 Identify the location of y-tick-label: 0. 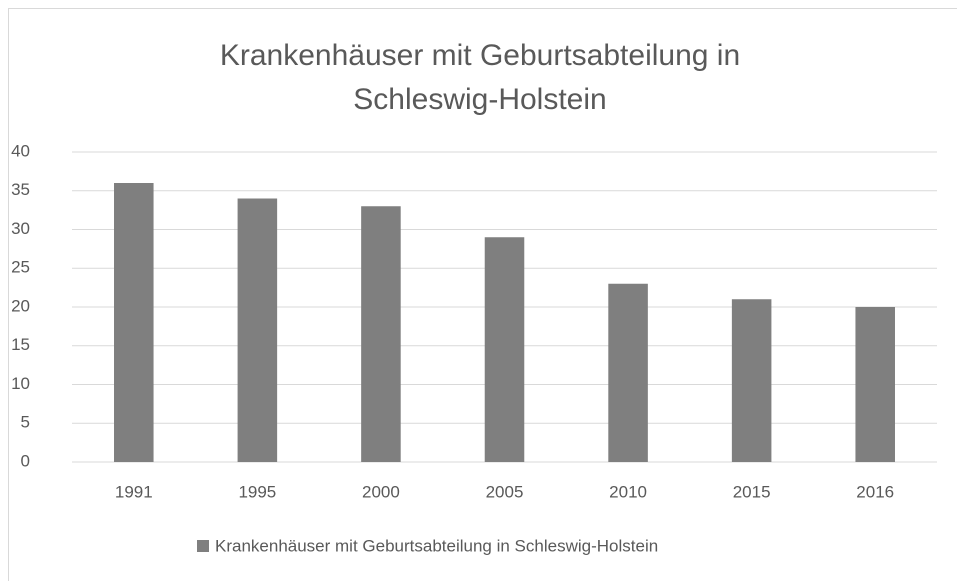
(25, 460).